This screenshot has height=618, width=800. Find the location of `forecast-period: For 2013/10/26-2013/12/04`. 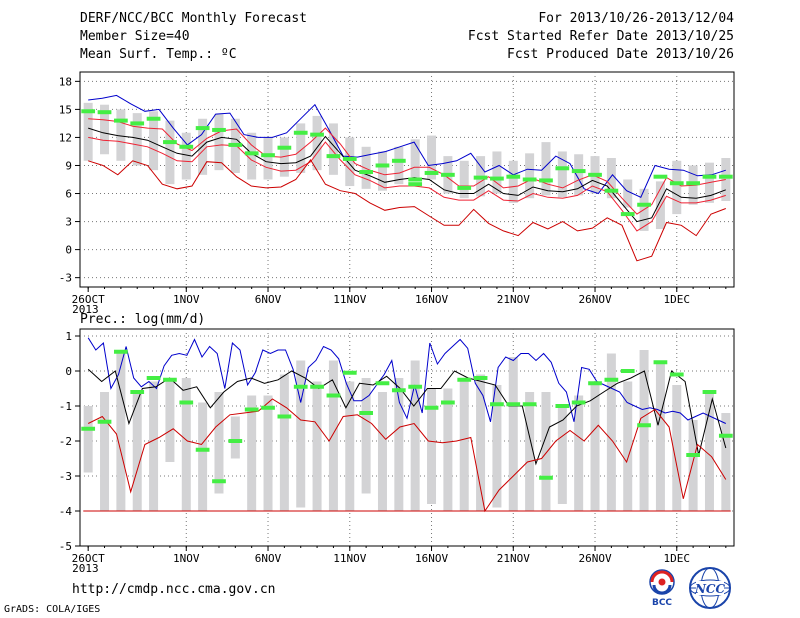

forecast-period: For 2013/10/26-2013/12/04 is located at coordinates (636, 18).